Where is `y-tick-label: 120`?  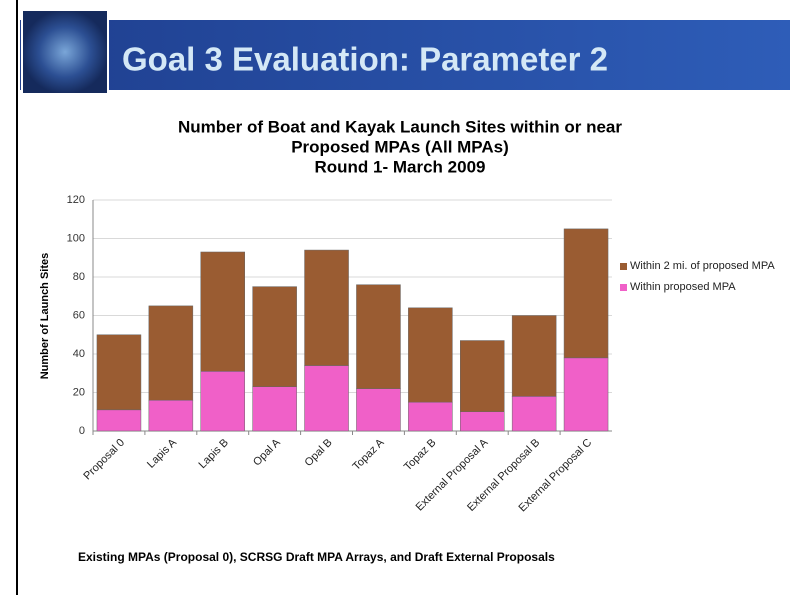 y-tick-label: 120 is located at coordinates (76, 200).